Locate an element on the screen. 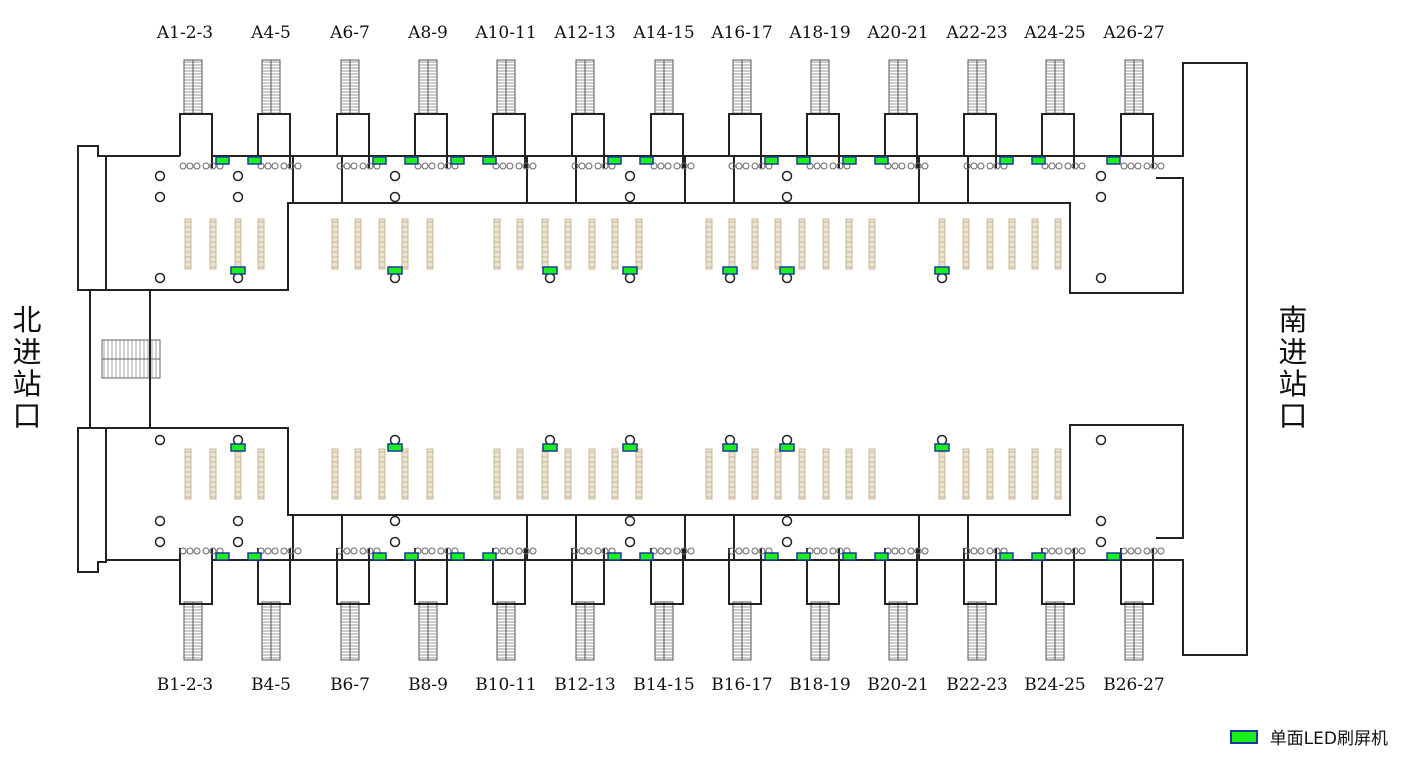  gate-label-bottom: B12-13 is located at coordinates (585, 685).